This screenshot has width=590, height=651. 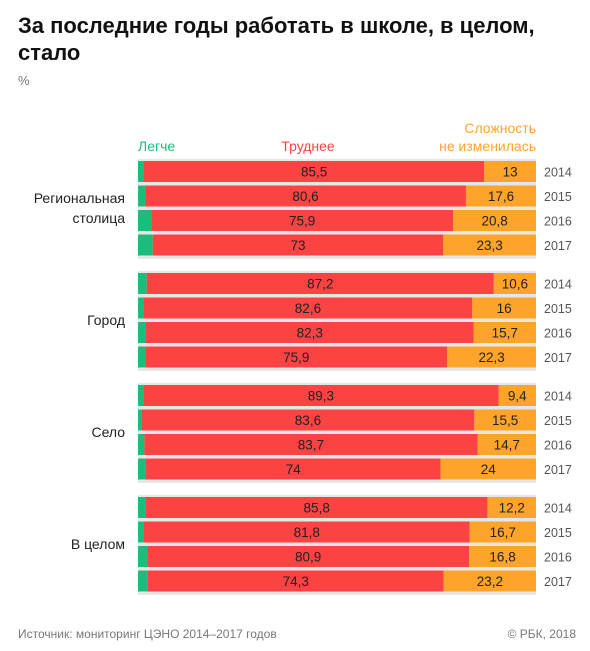 I want to click on unit-label: %, so click(x=24, y=80).